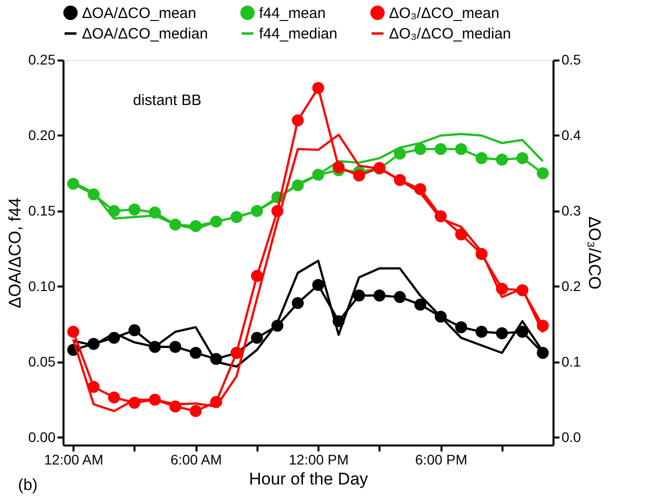 Image resolution: width=660 pixels, height=497 pixels. Describe the element at coordinates (594, 253) in the screenshot. I see `y2-axis-title: ΔO₃/ΔCO` at that location.